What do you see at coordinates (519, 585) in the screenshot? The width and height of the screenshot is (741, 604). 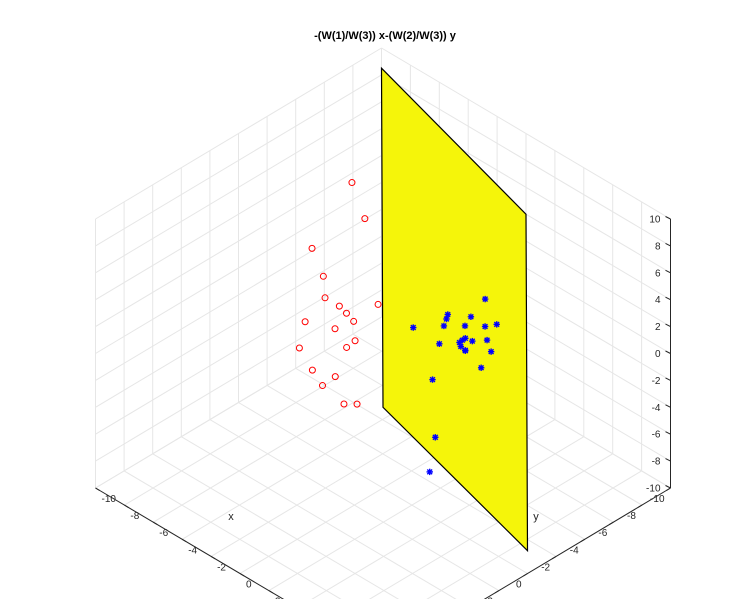 I see `x-tick-label: 0` at bounding box center [519, 585].